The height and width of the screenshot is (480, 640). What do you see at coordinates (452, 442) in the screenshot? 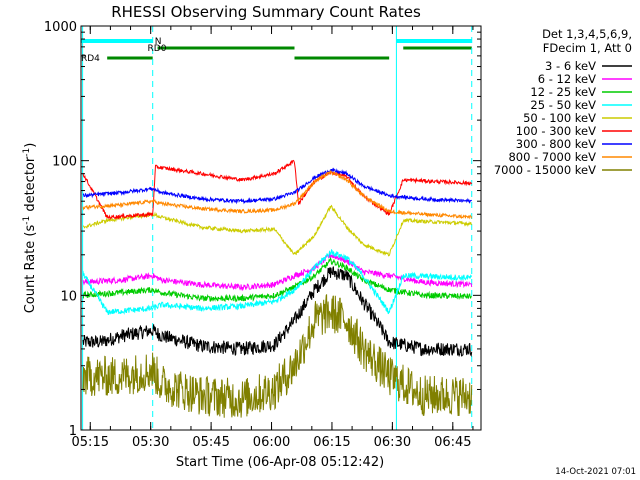
I see `x-tick-label: 06:45` at bounding box center [452, 442].